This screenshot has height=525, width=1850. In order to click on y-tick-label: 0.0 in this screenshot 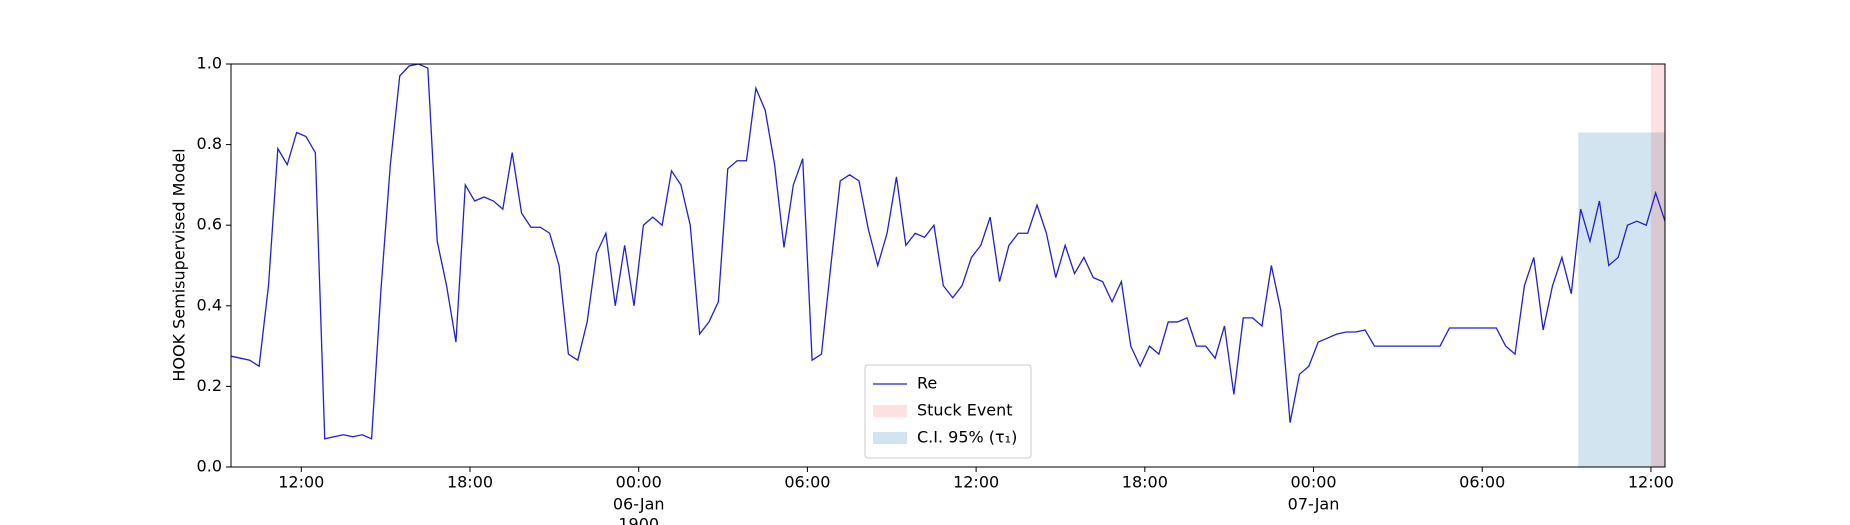, I will do `click(209, 466)`.